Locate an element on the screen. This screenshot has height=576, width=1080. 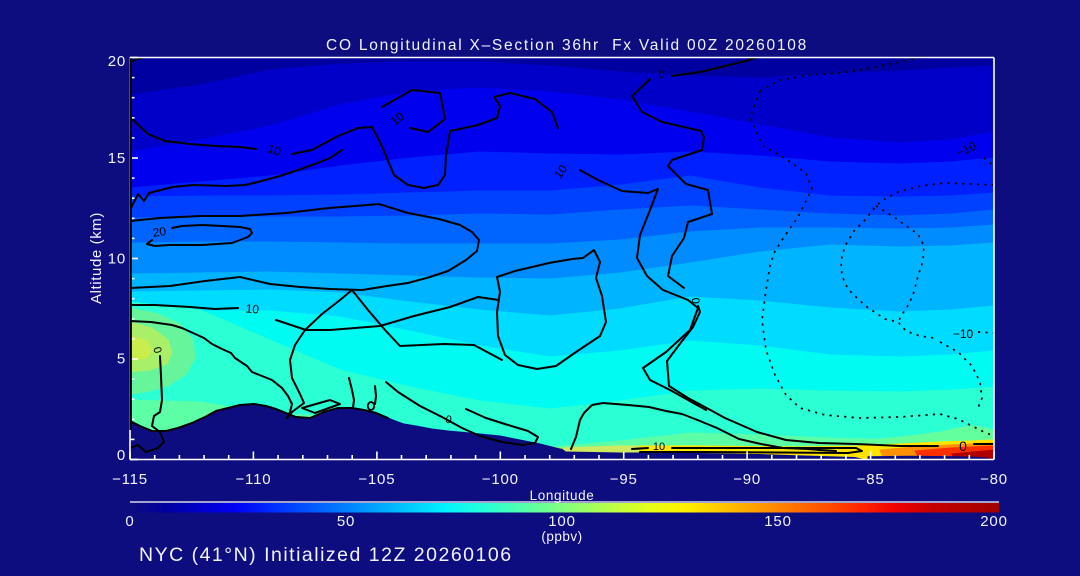
svg-text: −105 is located at coordinates (376, 479).